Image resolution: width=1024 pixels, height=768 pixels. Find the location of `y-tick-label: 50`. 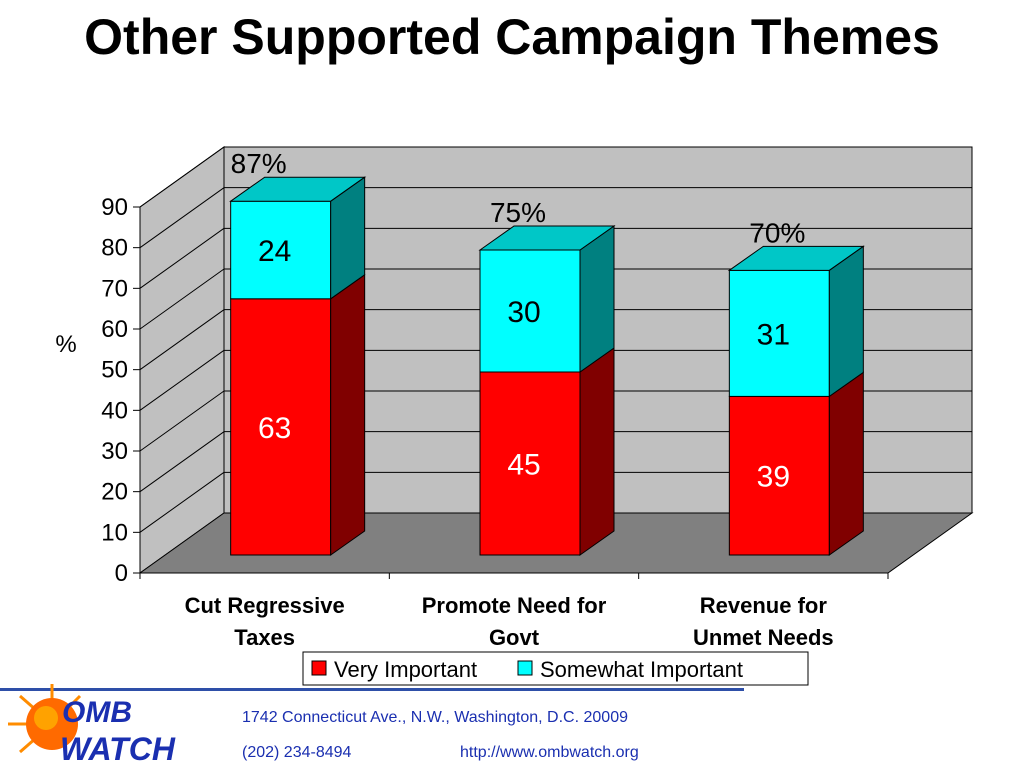

y-tick-label: 50 is located at coordinates (114, 370).